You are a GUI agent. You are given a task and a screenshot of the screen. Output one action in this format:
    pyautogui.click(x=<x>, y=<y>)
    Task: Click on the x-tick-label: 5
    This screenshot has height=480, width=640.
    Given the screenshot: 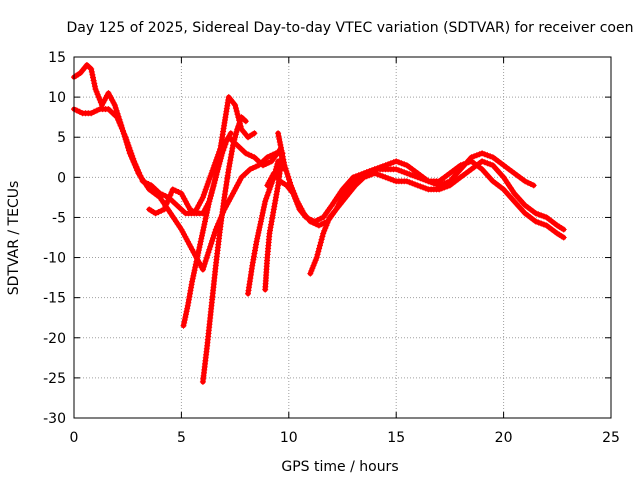 What is the action you would take?
    pyautogui.click(x=181, y=438)
    